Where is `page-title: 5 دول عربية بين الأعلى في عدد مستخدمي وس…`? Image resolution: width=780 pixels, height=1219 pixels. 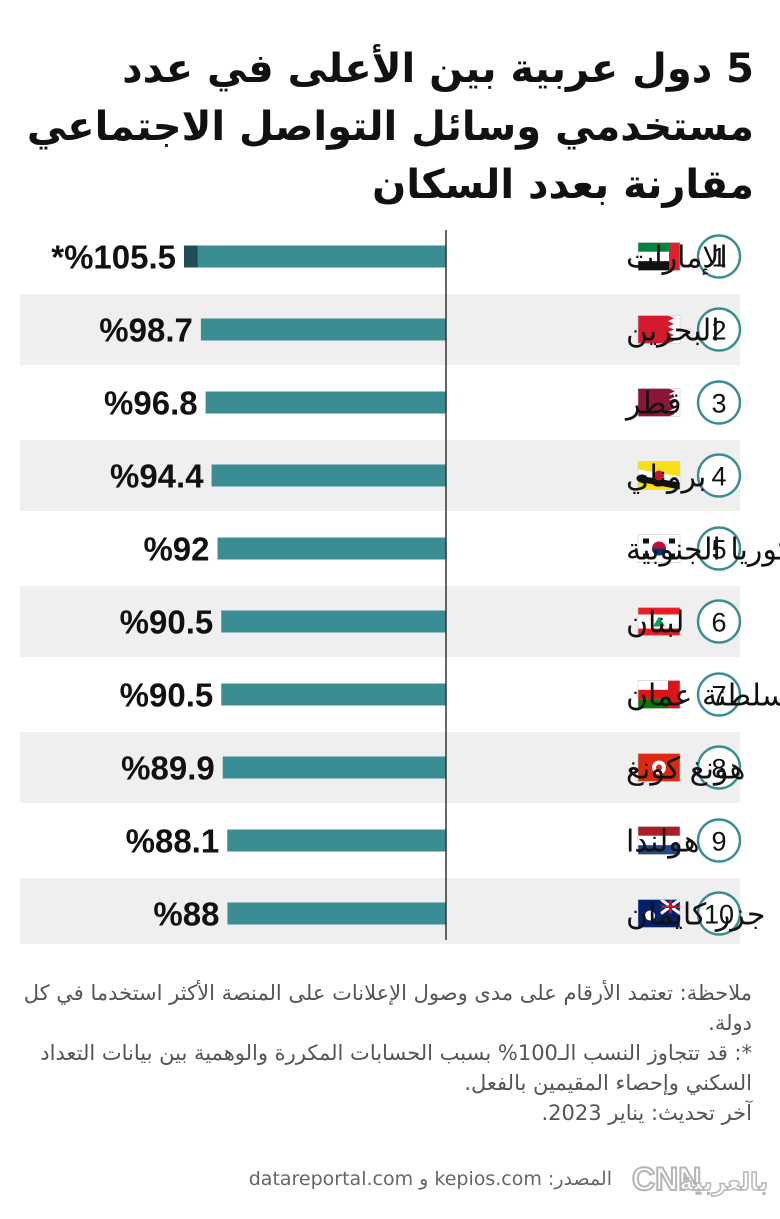
page-title: 5 دول عربية بين الأعلى في عدد مستخدمي وس… is located at coordinates (390, 127).